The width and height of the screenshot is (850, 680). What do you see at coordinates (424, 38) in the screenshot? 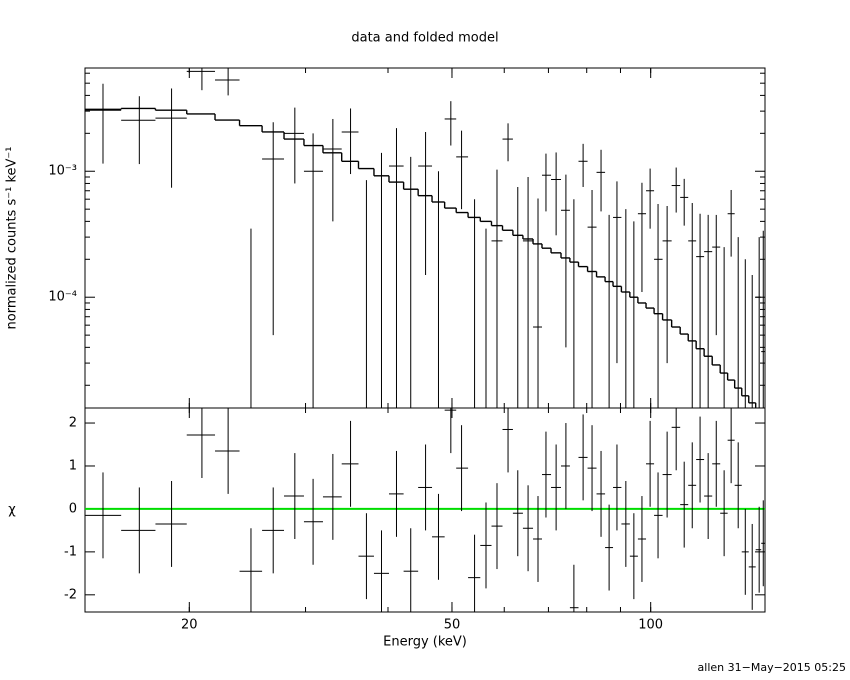
I see `chart-title: data and folded model` at bounding box center [424, 38].